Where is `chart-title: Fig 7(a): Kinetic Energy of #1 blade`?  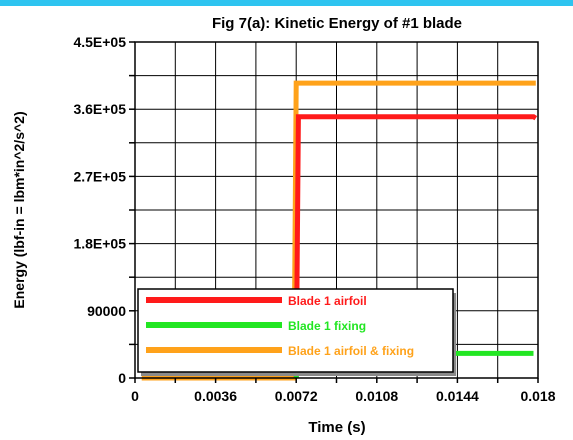
chart-title: Fig 7(a): Kinetic Energy of #1 blade is located at coordinates (337, 23).